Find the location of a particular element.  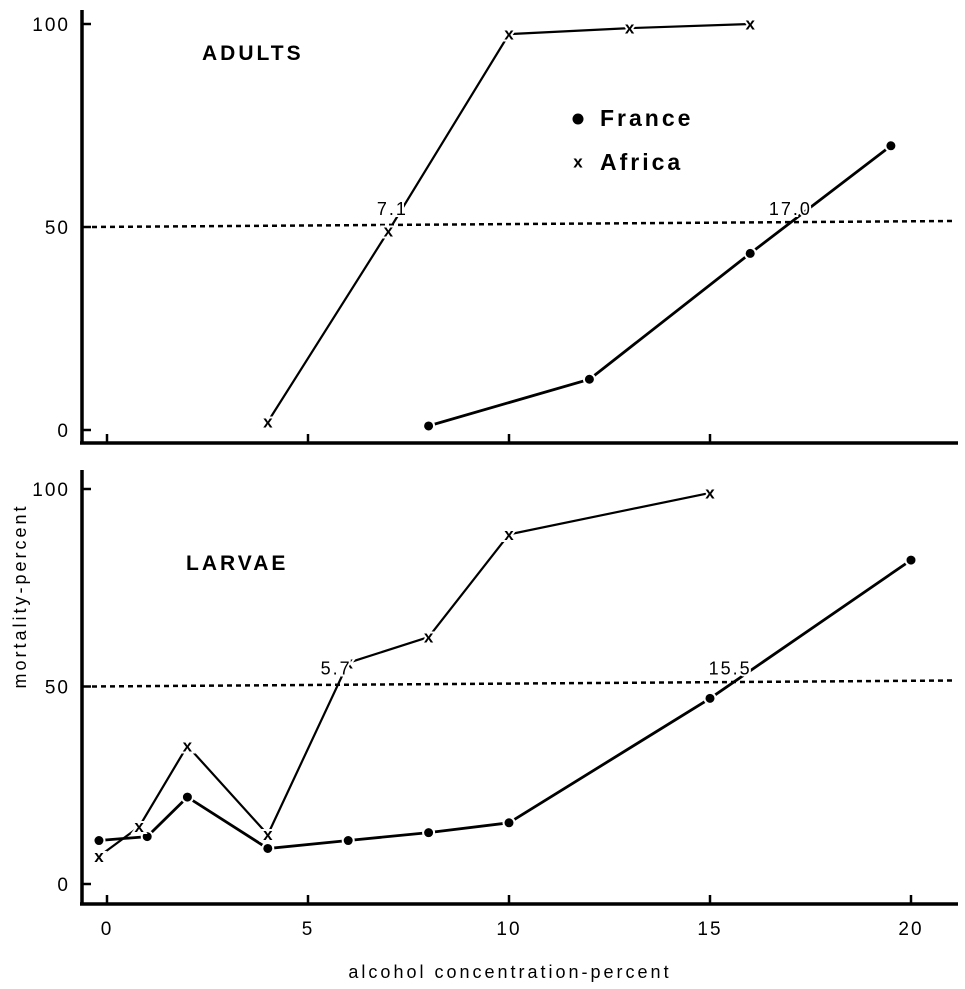

larvae-fifty-percent-line is located at coordinates (523, 683).